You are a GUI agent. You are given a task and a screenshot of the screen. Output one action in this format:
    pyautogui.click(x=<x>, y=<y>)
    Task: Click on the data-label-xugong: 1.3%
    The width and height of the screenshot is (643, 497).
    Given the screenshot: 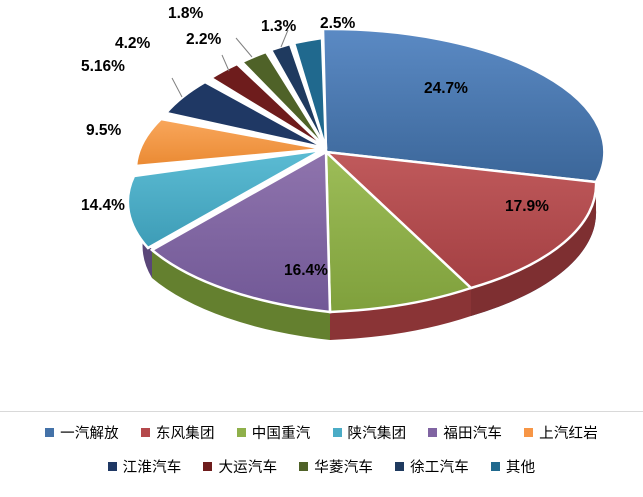 What is the action you would take?
    pyautogui.click(x=279, y=26)
    